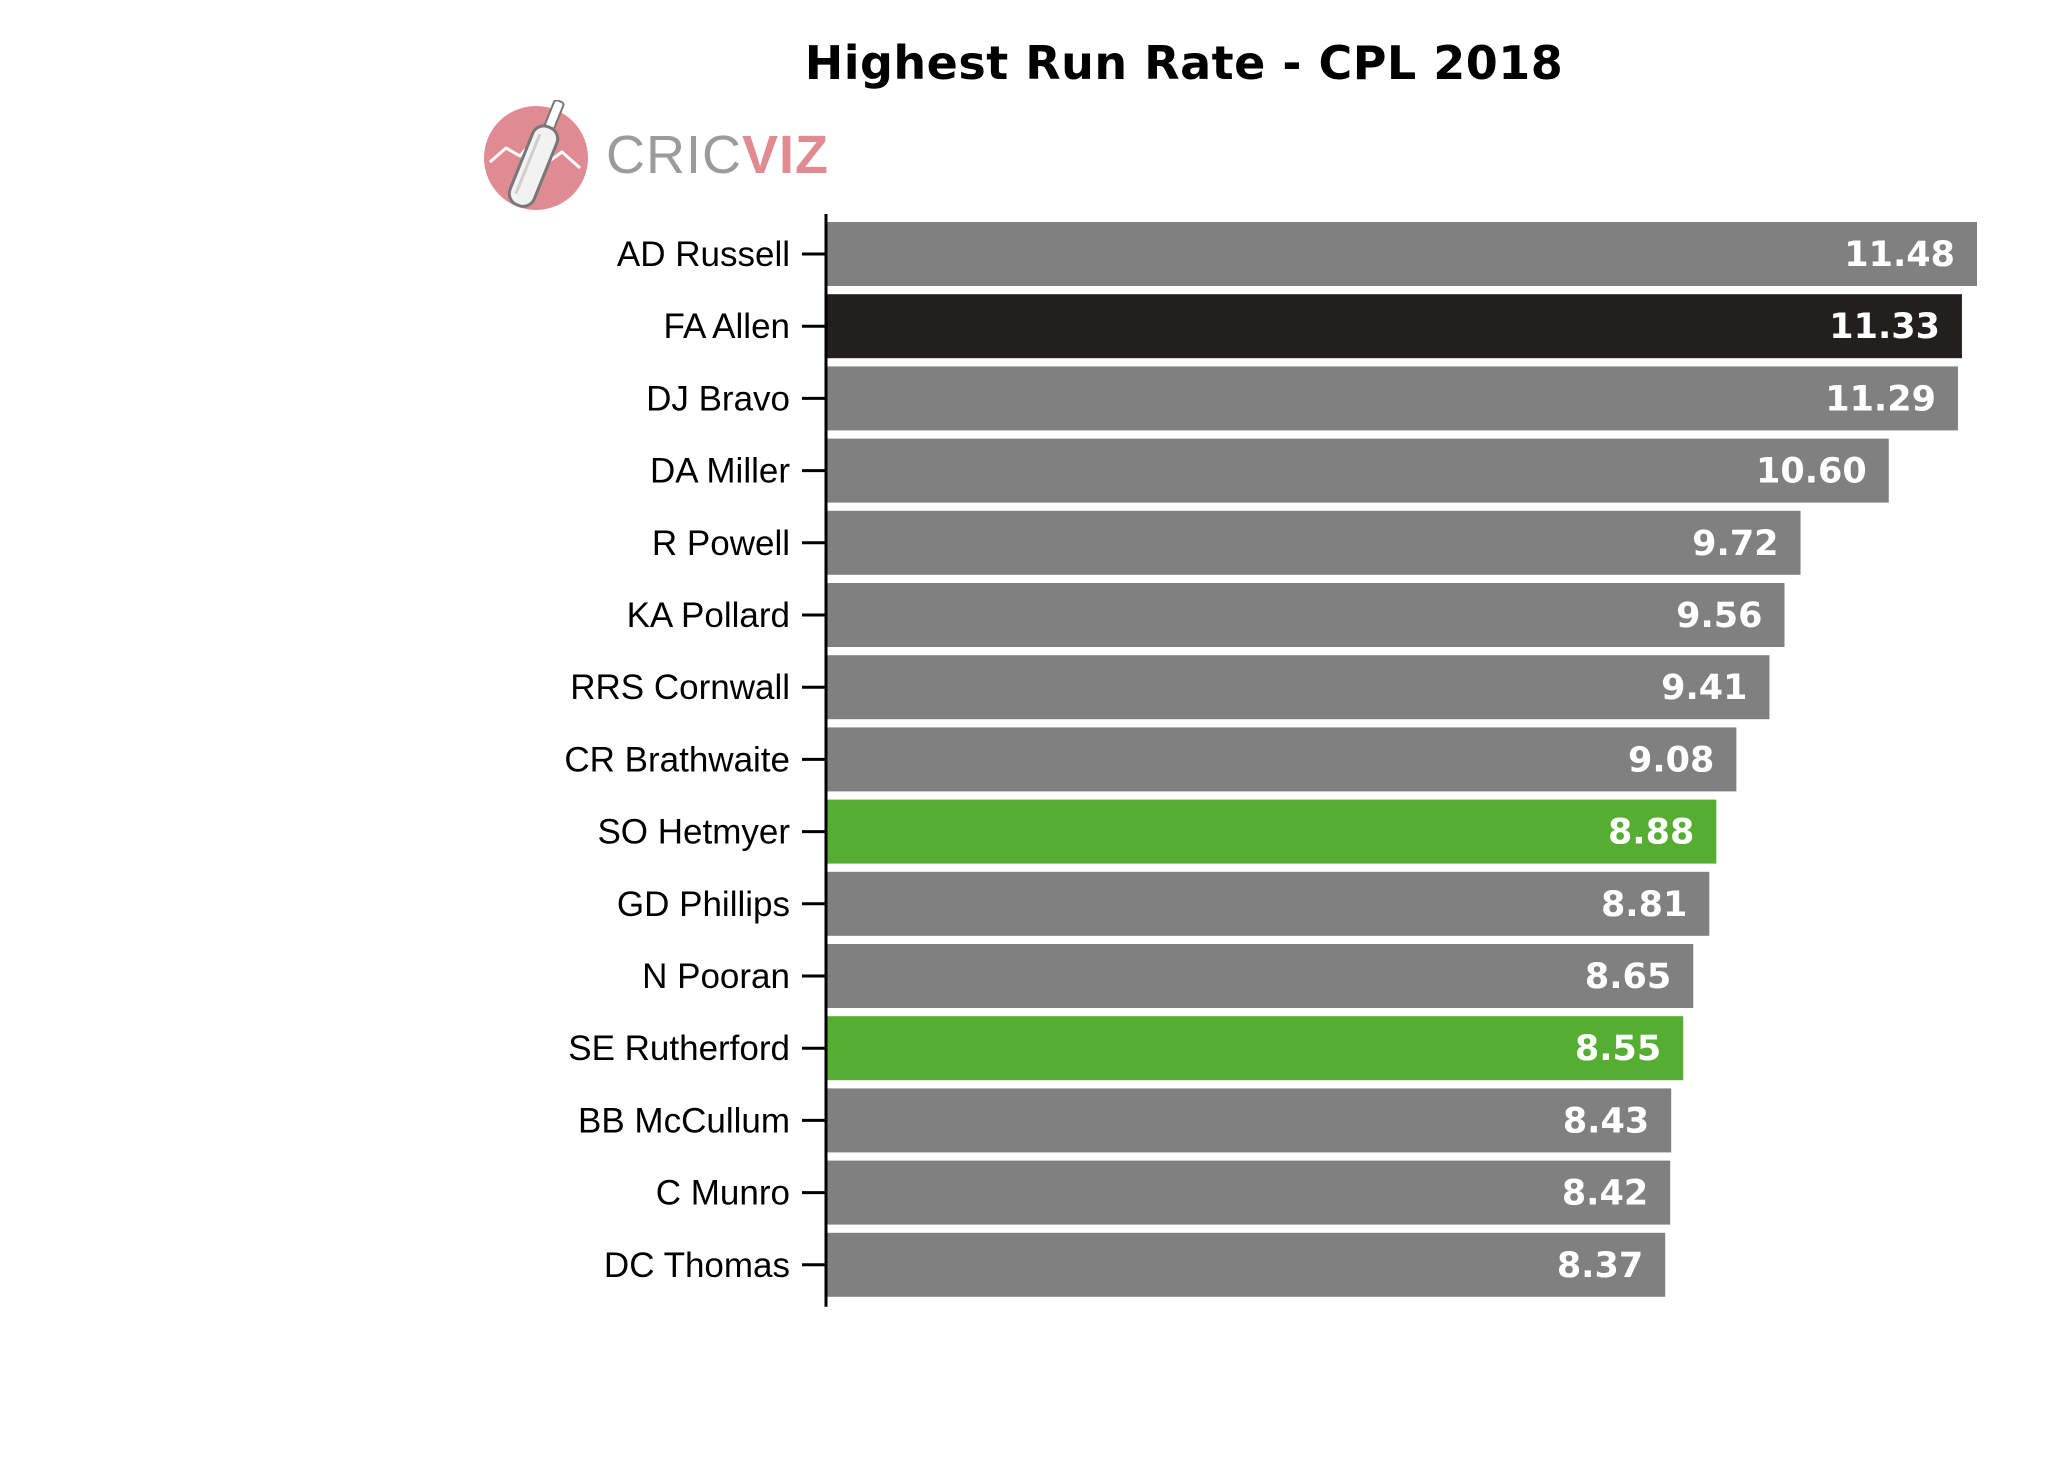 Image resolution: width=2048 pixels, height=1480 pixels. Describe the element at coordinates (1651, 833) in the screenshot. I see `value-label-8: 8.88` at that location.